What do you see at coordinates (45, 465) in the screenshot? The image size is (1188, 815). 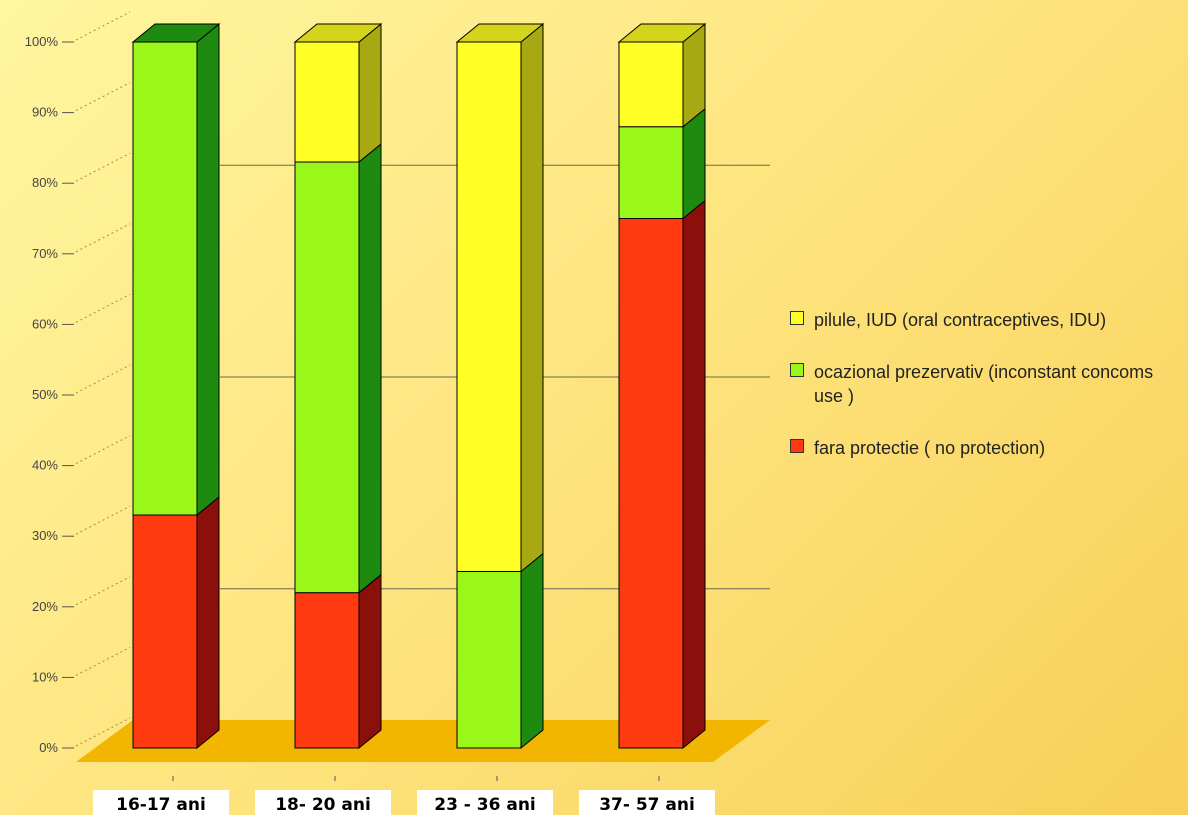 I see `y-tick-label: 40%` at bounding box center [45, 465].